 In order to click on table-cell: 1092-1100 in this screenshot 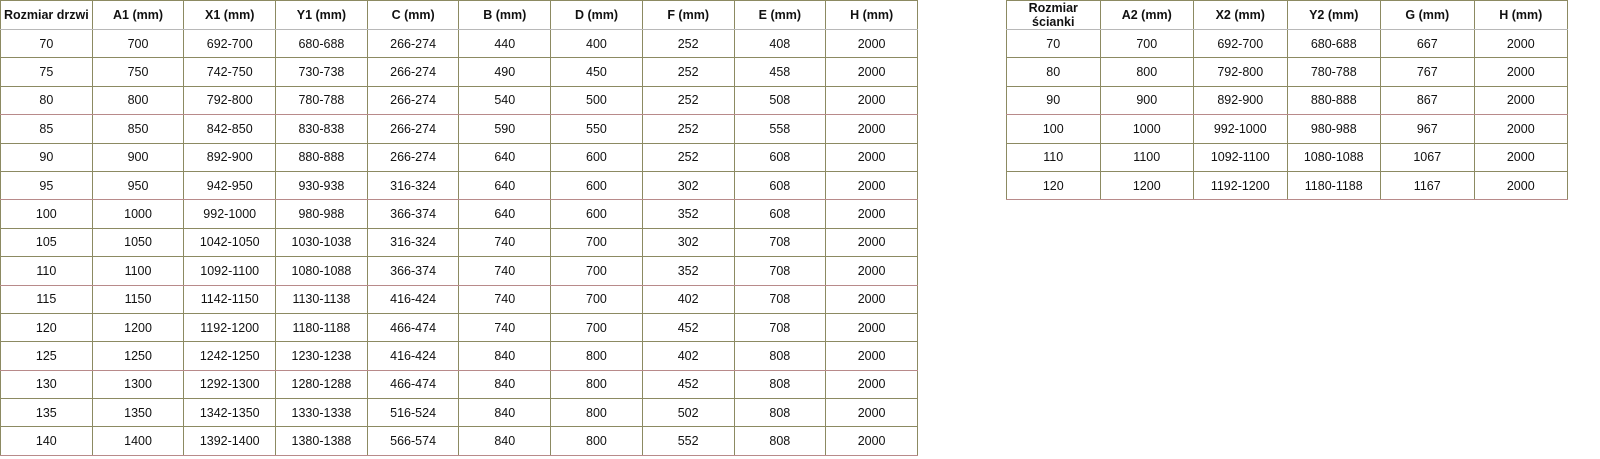, I will do `click(1240, 157)`.